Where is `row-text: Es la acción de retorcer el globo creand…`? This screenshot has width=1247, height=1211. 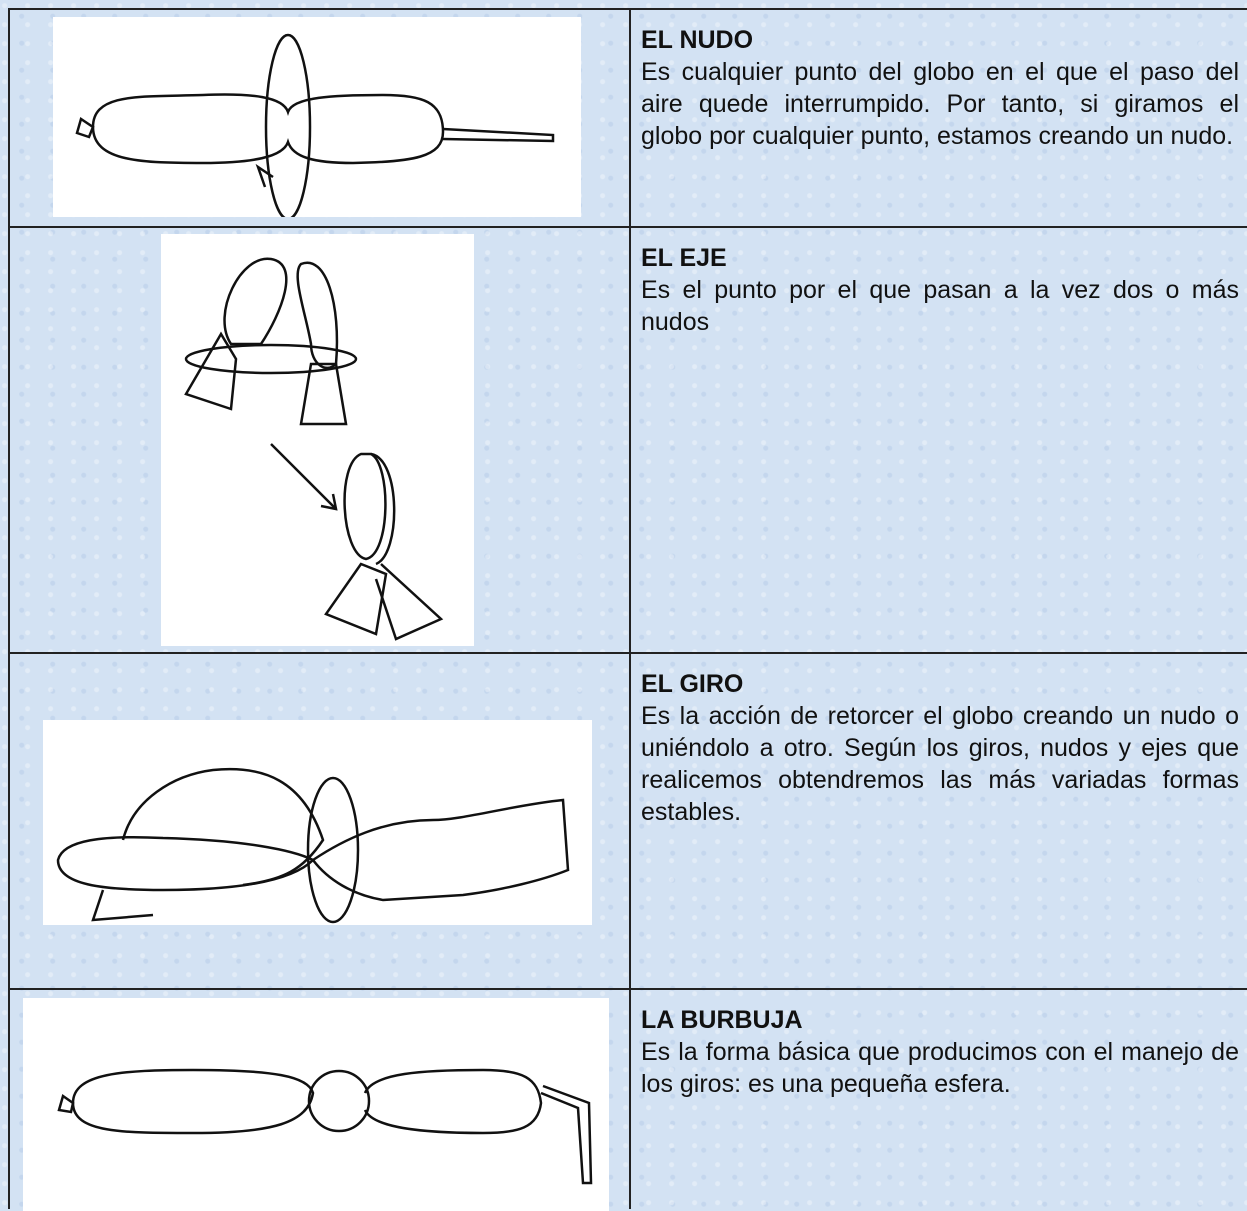
row-text: Es la acción de retorcer el globo creand… is located at coordinates (940, 764).